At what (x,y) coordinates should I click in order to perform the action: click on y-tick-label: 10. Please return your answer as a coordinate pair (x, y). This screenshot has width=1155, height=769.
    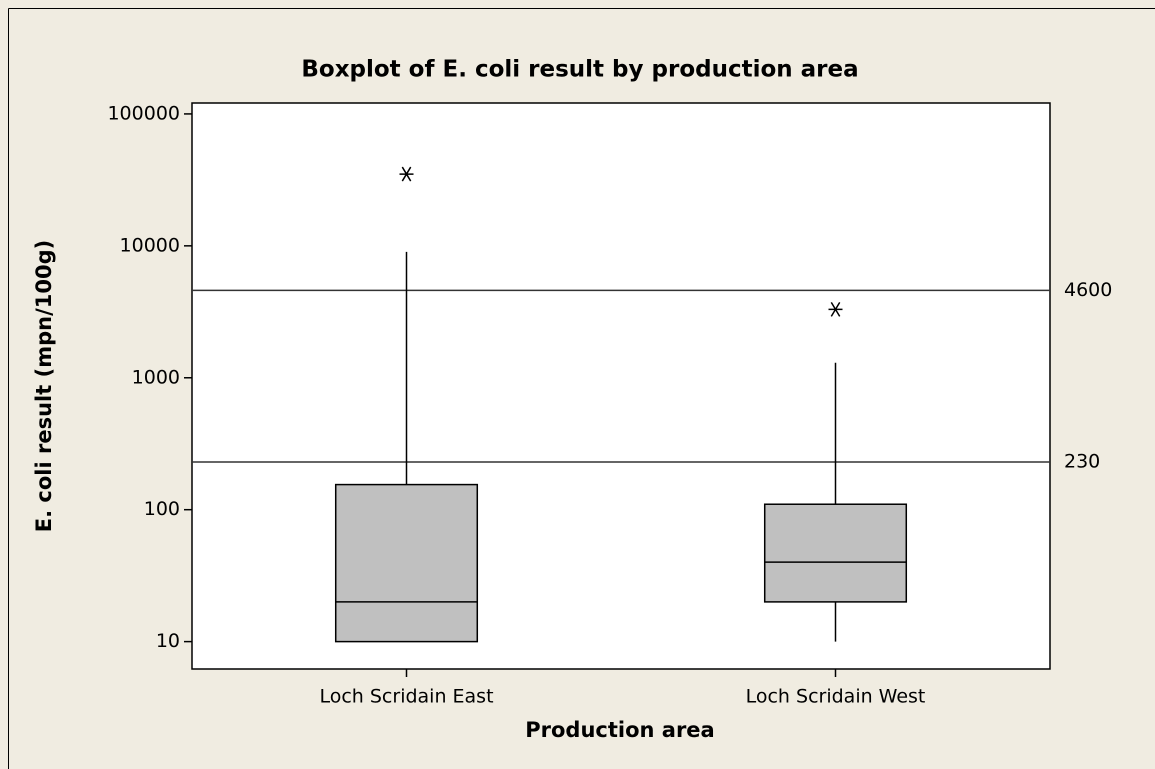
    Looking at the image, I should click on (168, 641).